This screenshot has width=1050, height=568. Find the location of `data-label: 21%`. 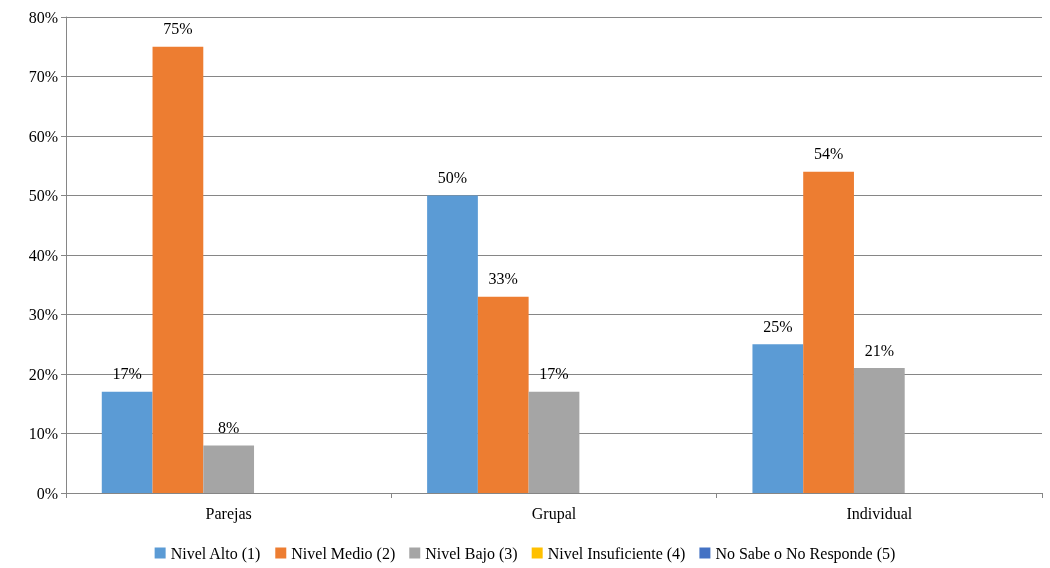

data-label: 21% is located at coordinates (879, 350).